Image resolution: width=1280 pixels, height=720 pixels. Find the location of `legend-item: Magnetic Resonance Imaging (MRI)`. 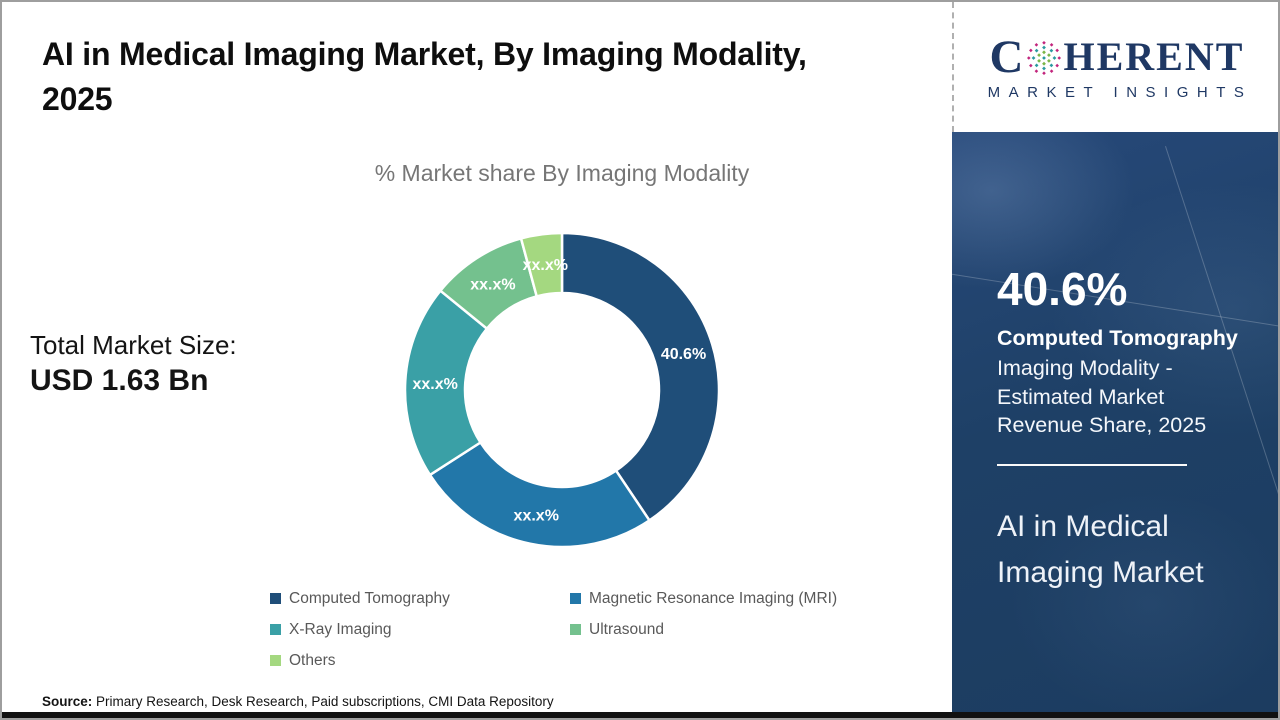

legend-item: Magnetic Resonance Imaging (MRI) is located at coordinates (740, 599).